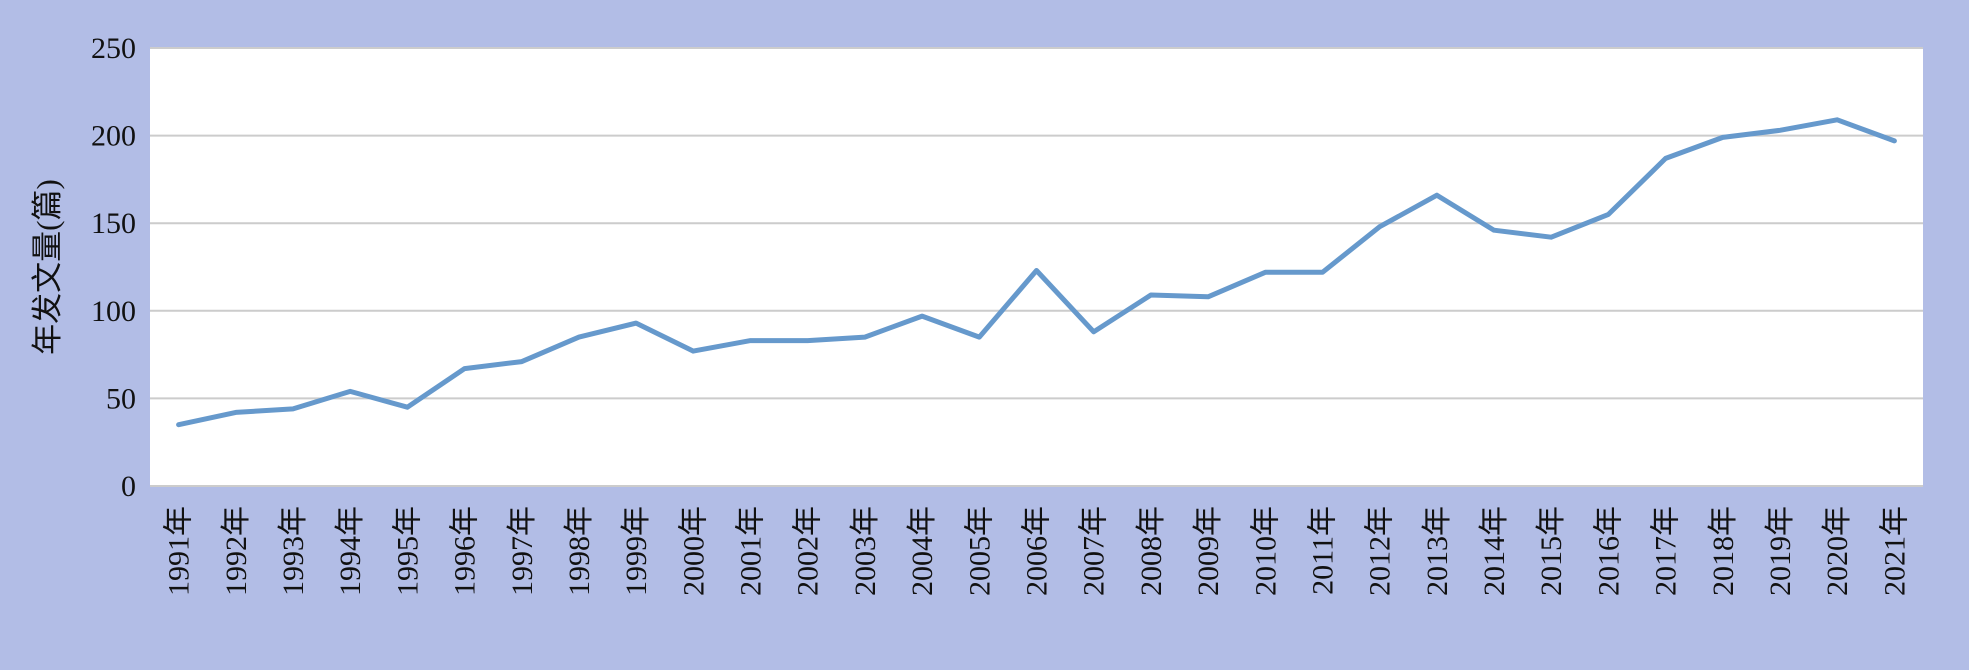  I want to click on x-tick-label: 1998年, so click(579, 551).